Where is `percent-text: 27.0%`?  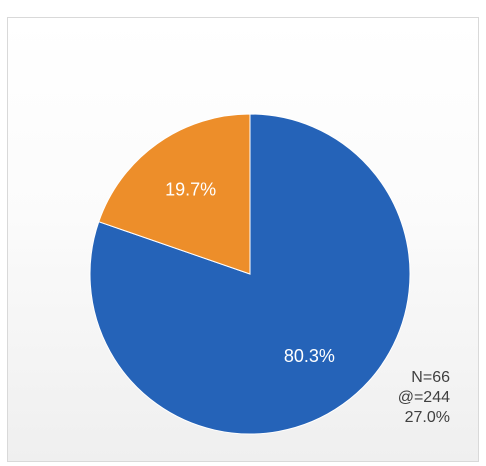 percent-text: 27.0% is located at coordinates (427, 417).